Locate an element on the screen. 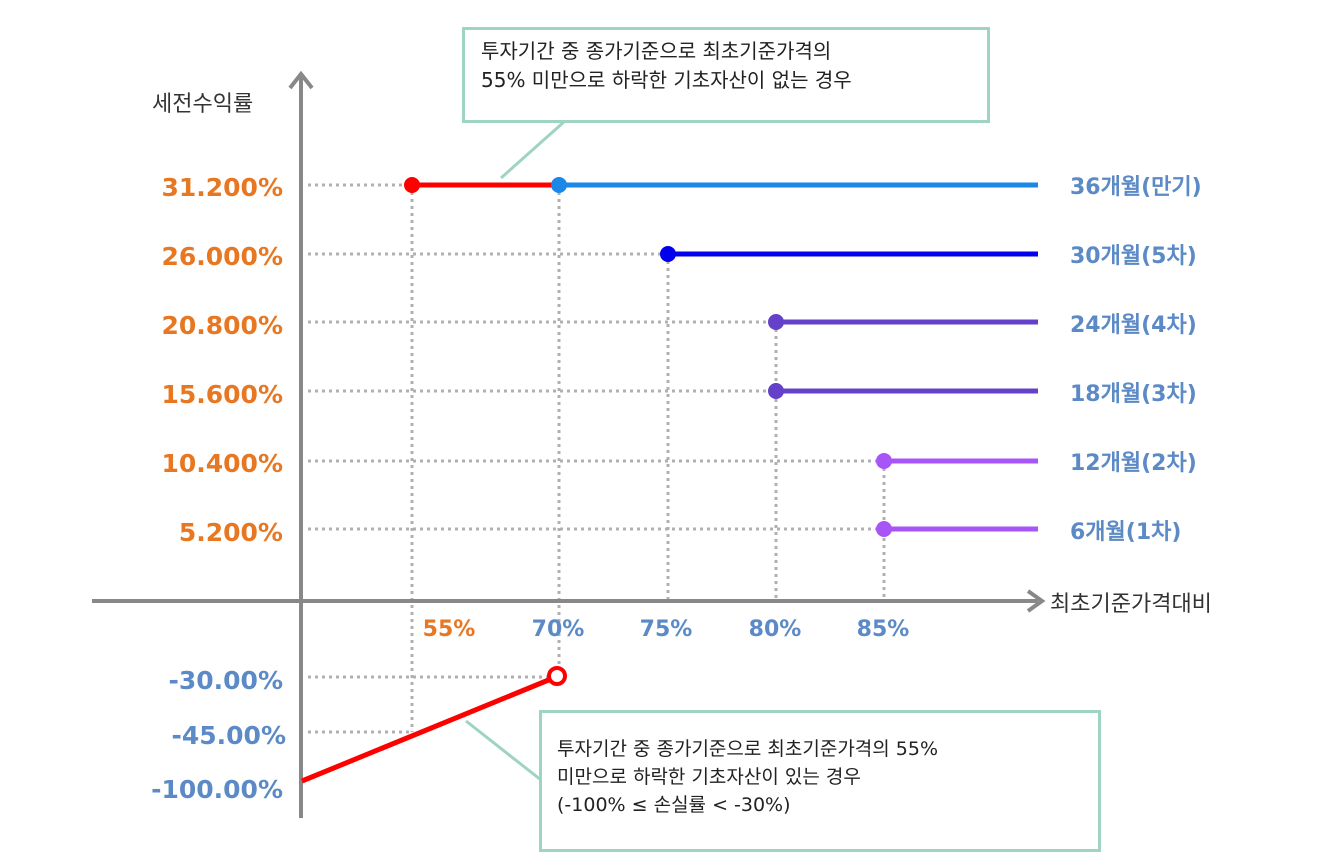 Image resolution: width=1324 pixels, height=857 pixels. y-tick-labels-negative: -30.00% -45.00% -100.00% is located at coordinates (218, 735).